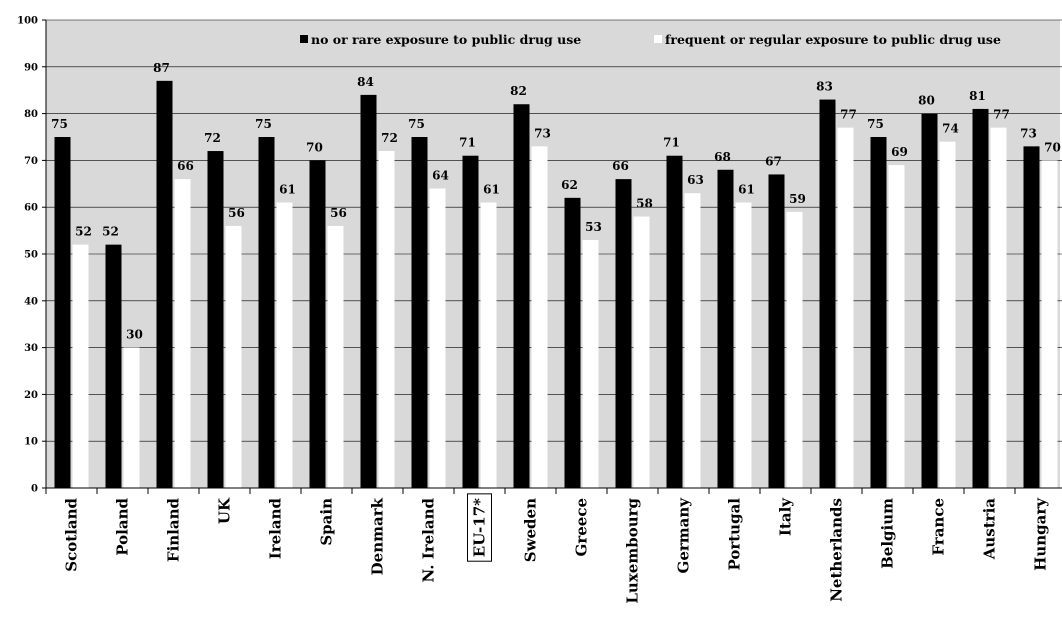 The image size is (1062, 631). What do you see at coordinates (684, 535) in the screenshot?
I see `x-category-label: Germany` at bounding box center [684, 535].